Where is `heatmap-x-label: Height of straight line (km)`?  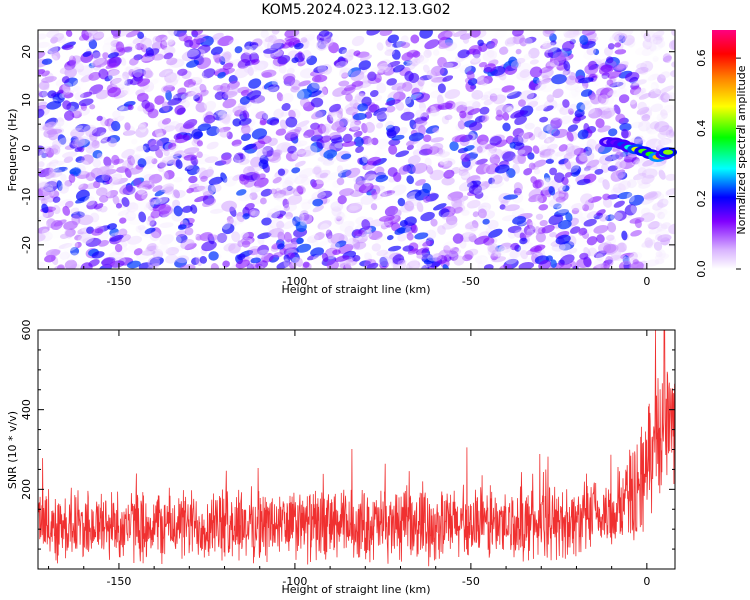 heatmap-x-label: Height of straight line (km) is located at coordinates (355, 289).